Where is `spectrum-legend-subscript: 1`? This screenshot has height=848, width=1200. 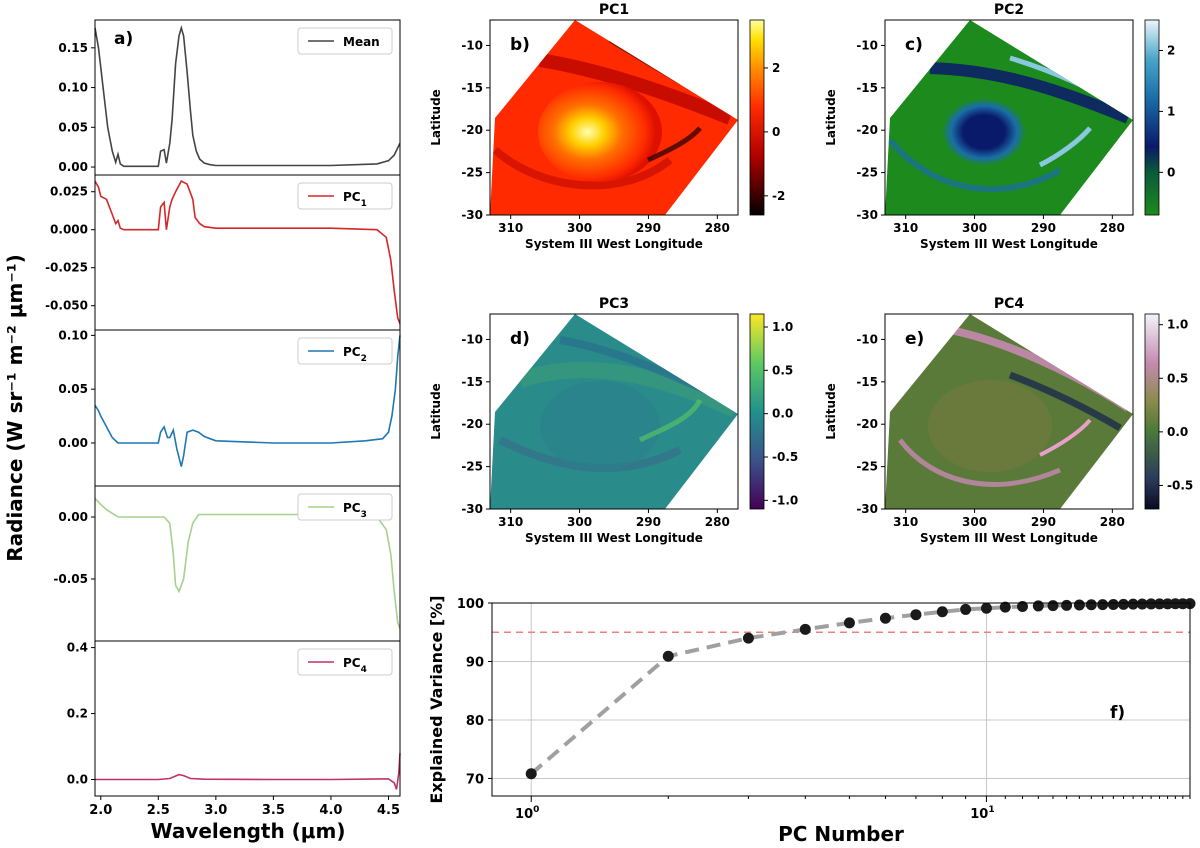
spectrum-legend-subscript: 1 is located at coordinates (364, 204).